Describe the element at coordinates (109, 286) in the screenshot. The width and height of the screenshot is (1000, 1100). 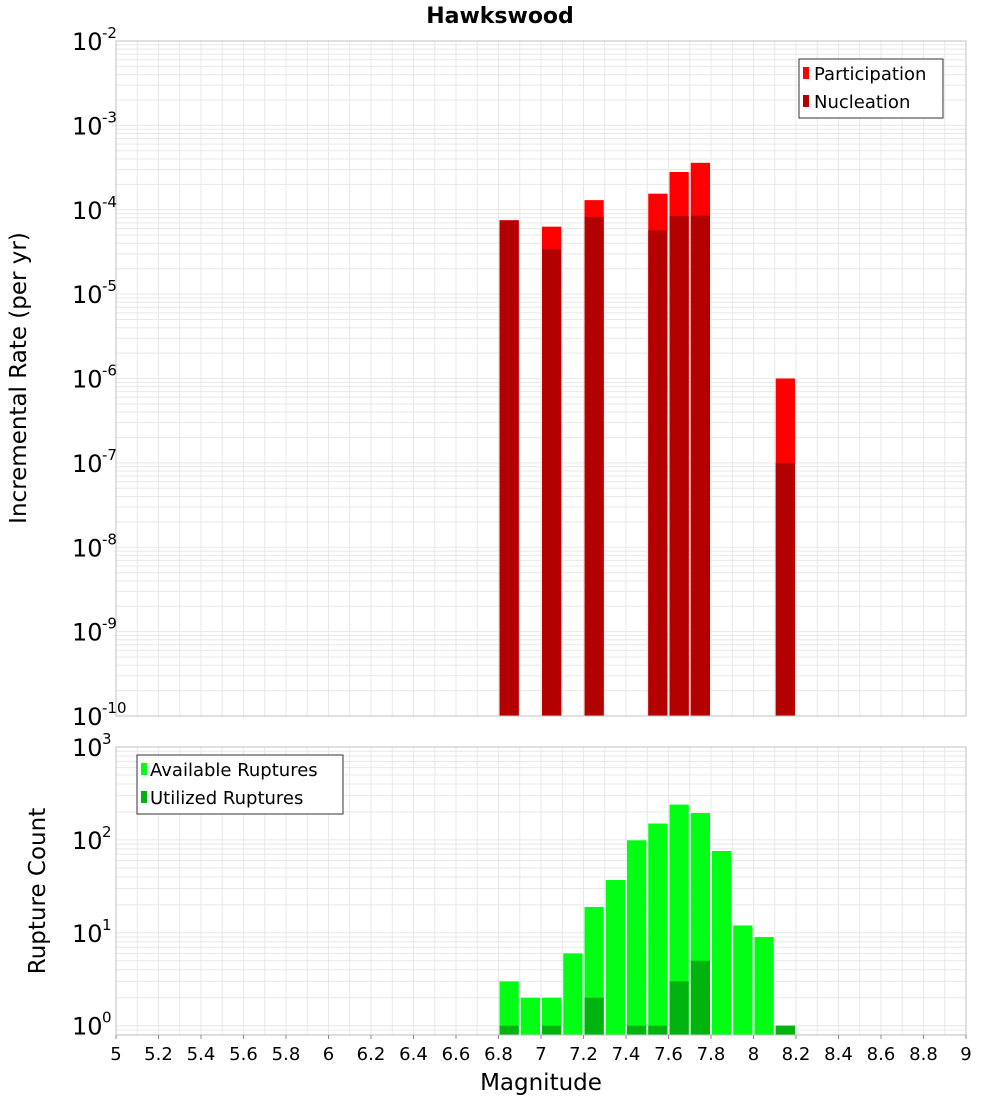
I see `top-y-tick-exponent: -5` at that location.